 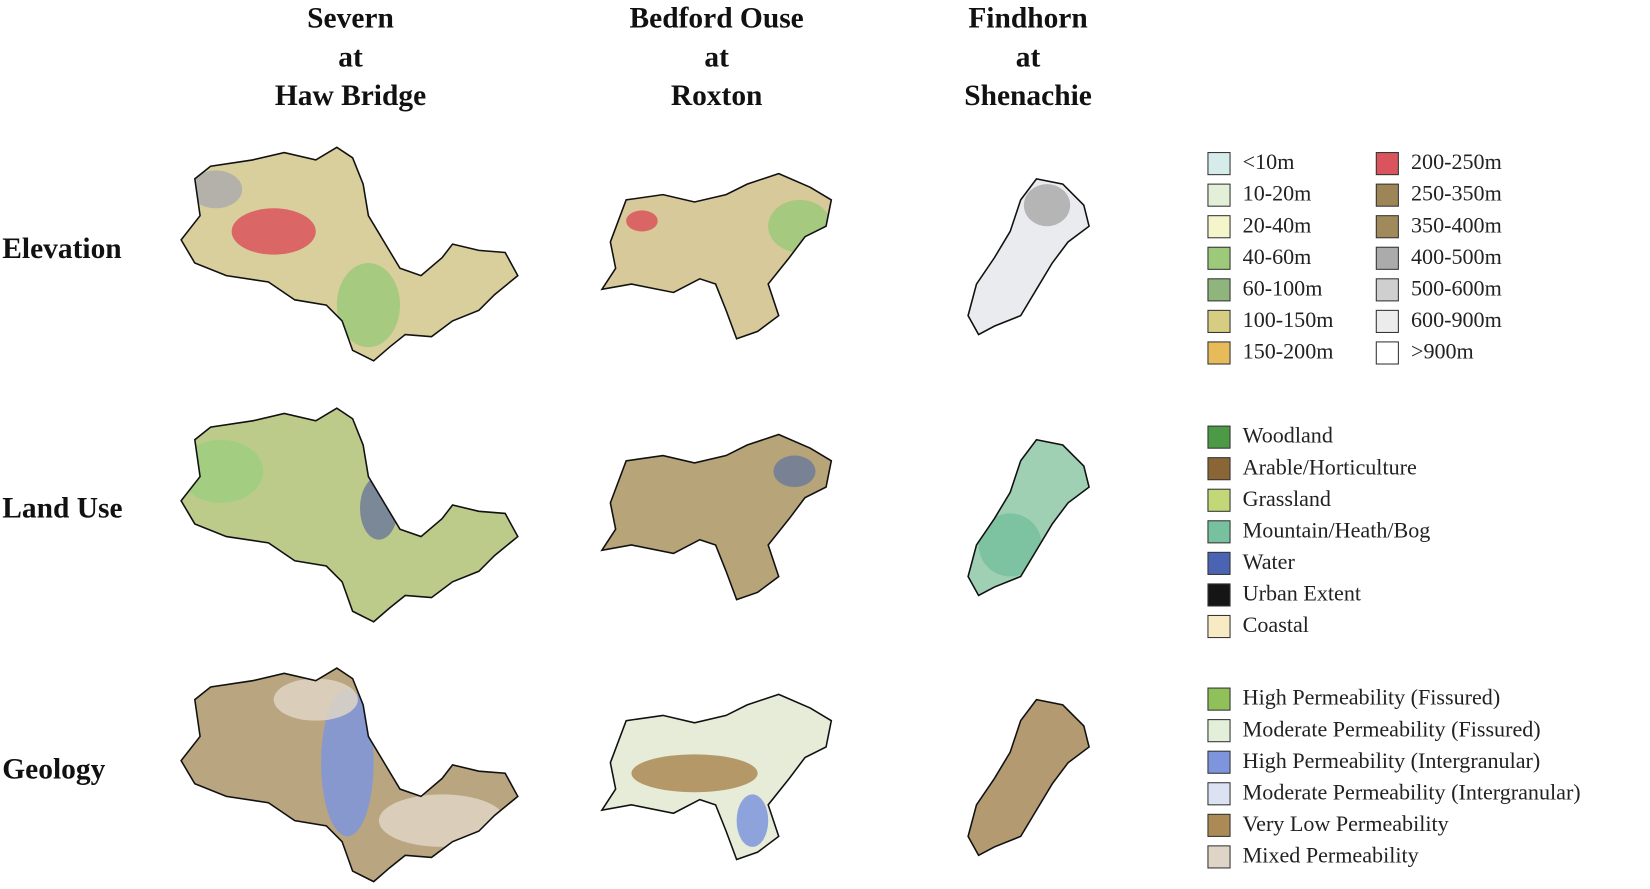 I want to click on legend-label: 250-350m, so click(x=1456, y=193).